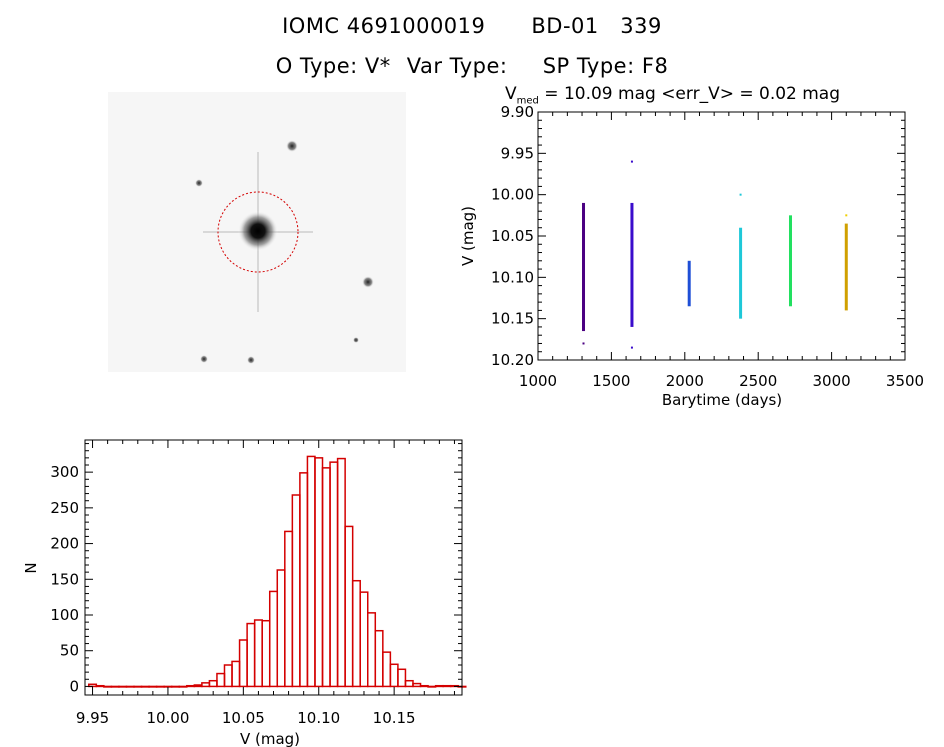 Image resolution: width=944 pixels, height=747 pixels. I want to click on aperture-circle, so click(258, 232).